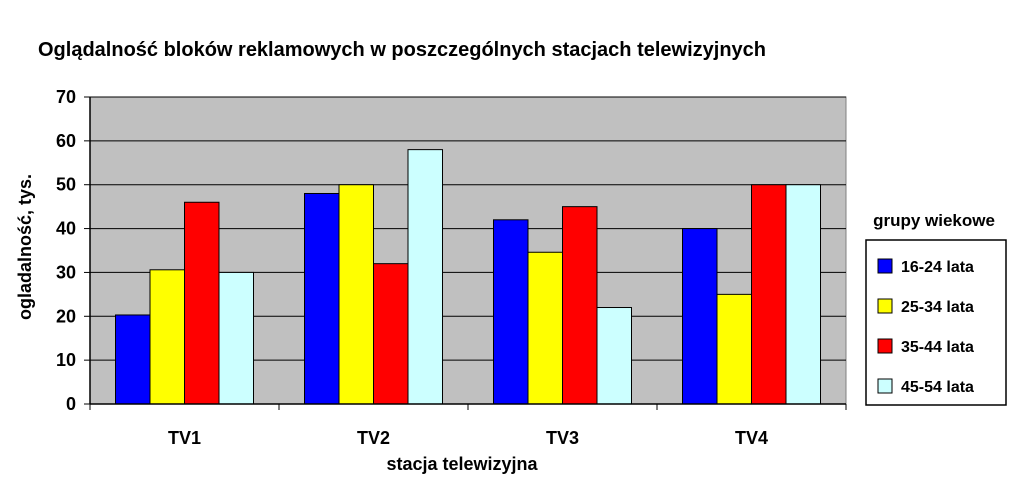 This screenshot has width=1024, height=487. Describe the element at coordinates (937, 347) in the screenshot. I see `legend-entry: 35-44 lata` at that location.